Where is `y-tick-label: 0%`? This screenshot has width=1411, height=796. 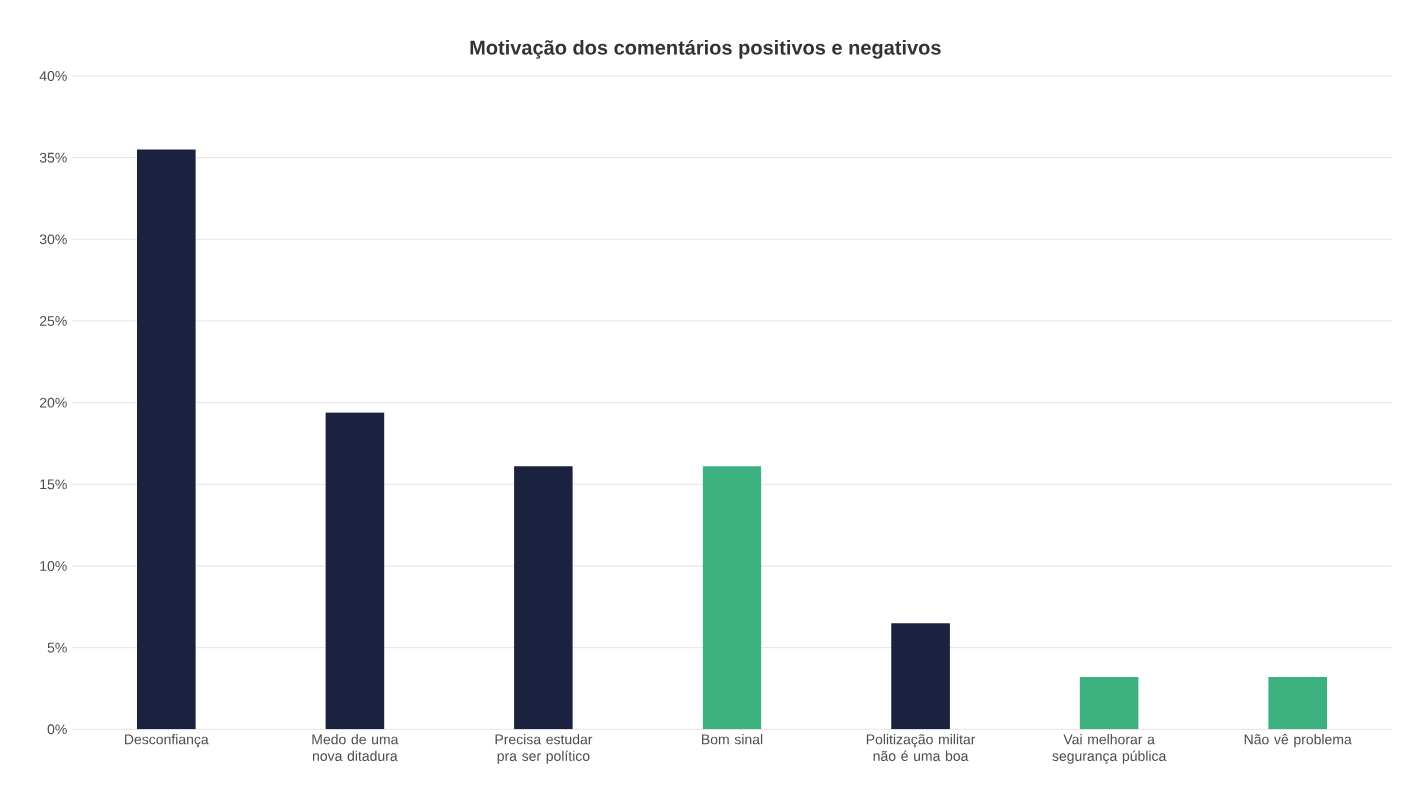
y-tick-label: 0% is located at coordinates (57, 729).